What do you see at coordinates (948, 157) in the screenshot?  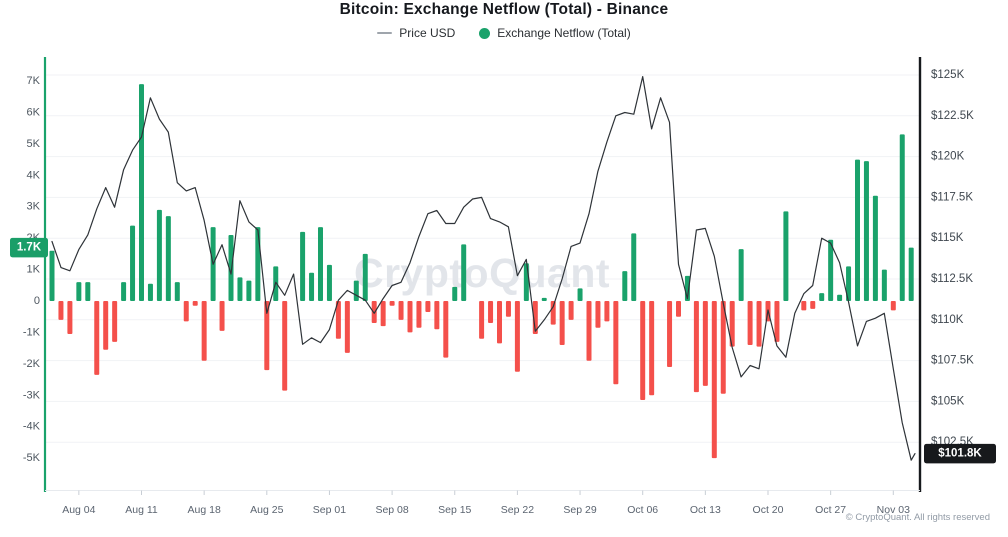 I see `y-axis-right-label: $120K` at bounding box center [948, 157].